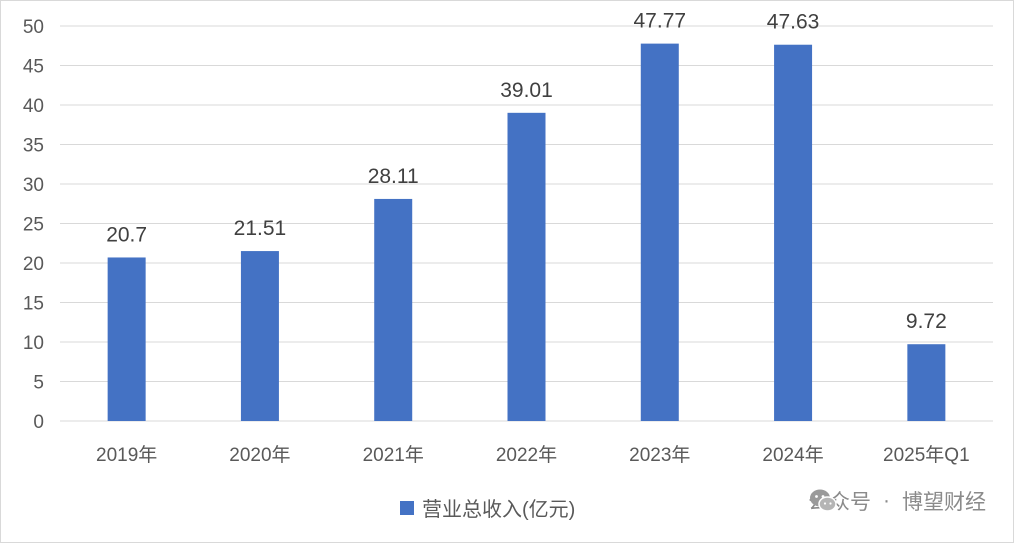  What do you see at coordinates (660, 21) in the screenshot?
I see `data-label: 47.77` at bounding box center [660, 21].